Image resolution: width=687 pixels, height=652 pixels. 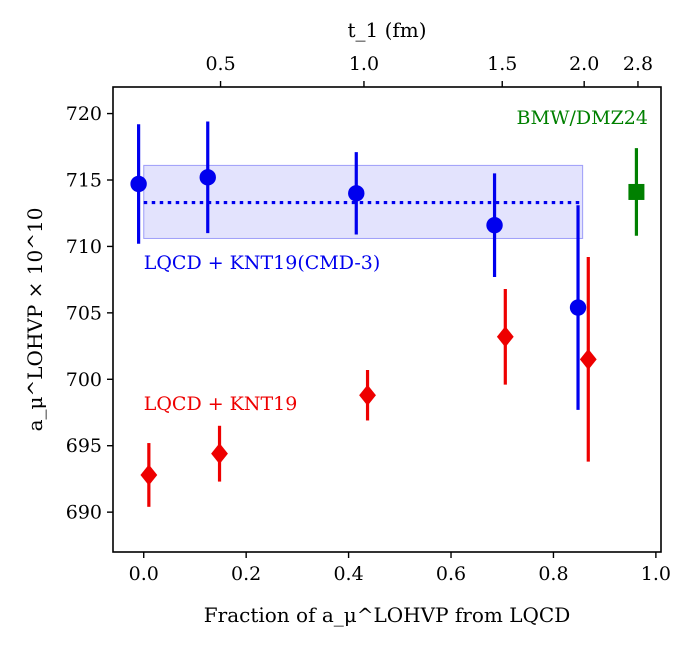 What do you see at coordinates (262, 263) in the screenshot?
I see `series-label: LQCD + KNT19(CMD-3)` at bounding box center [262, 263].